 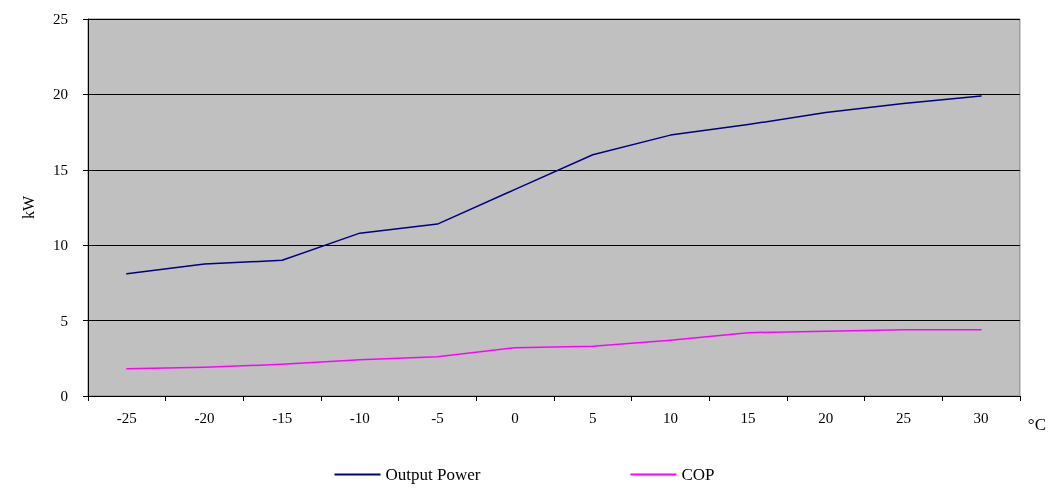 I want to click on y-tick-label: 25, so click(x=60, y=19).